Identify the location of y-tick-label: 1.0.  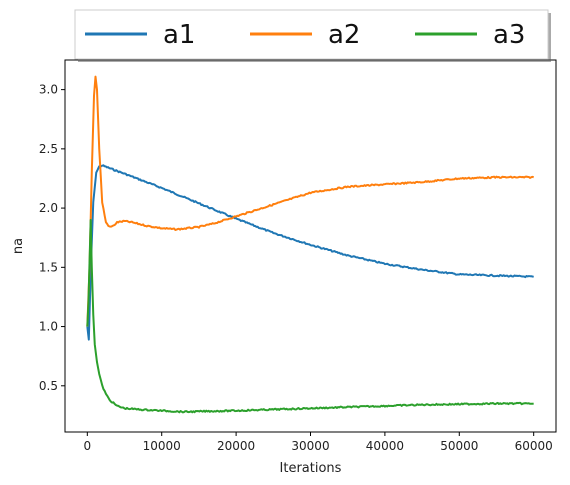
(48, 327).